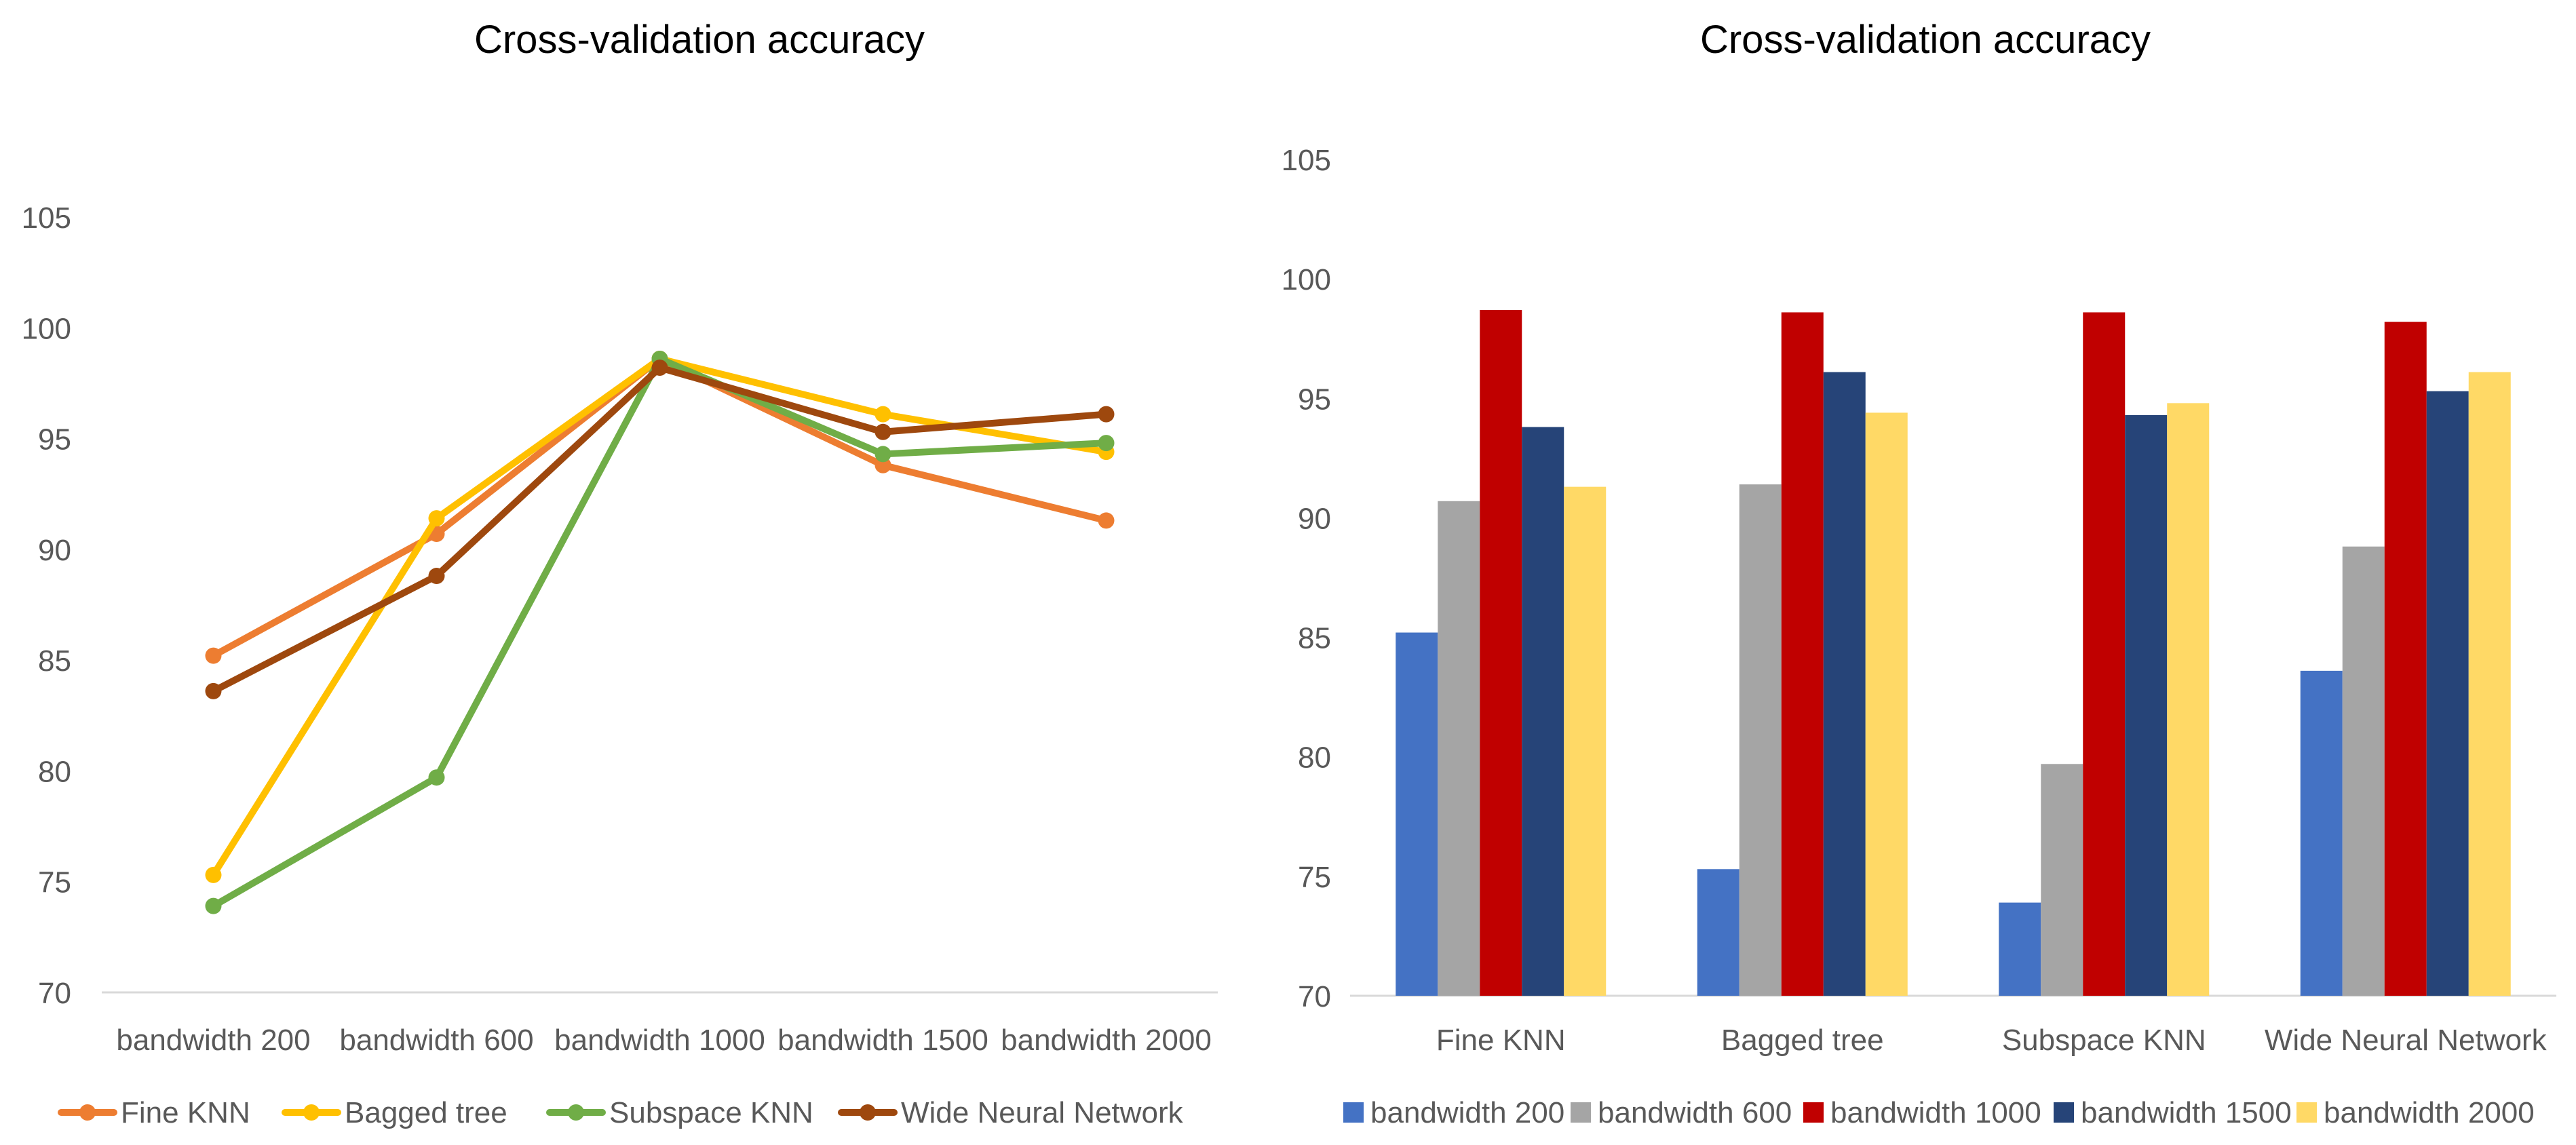  What do you see at coordinates (2188, 699) in the screenshot?
I see `bar-subspace-knn-bandwidth-2000` at bounding box center [2188, 699].